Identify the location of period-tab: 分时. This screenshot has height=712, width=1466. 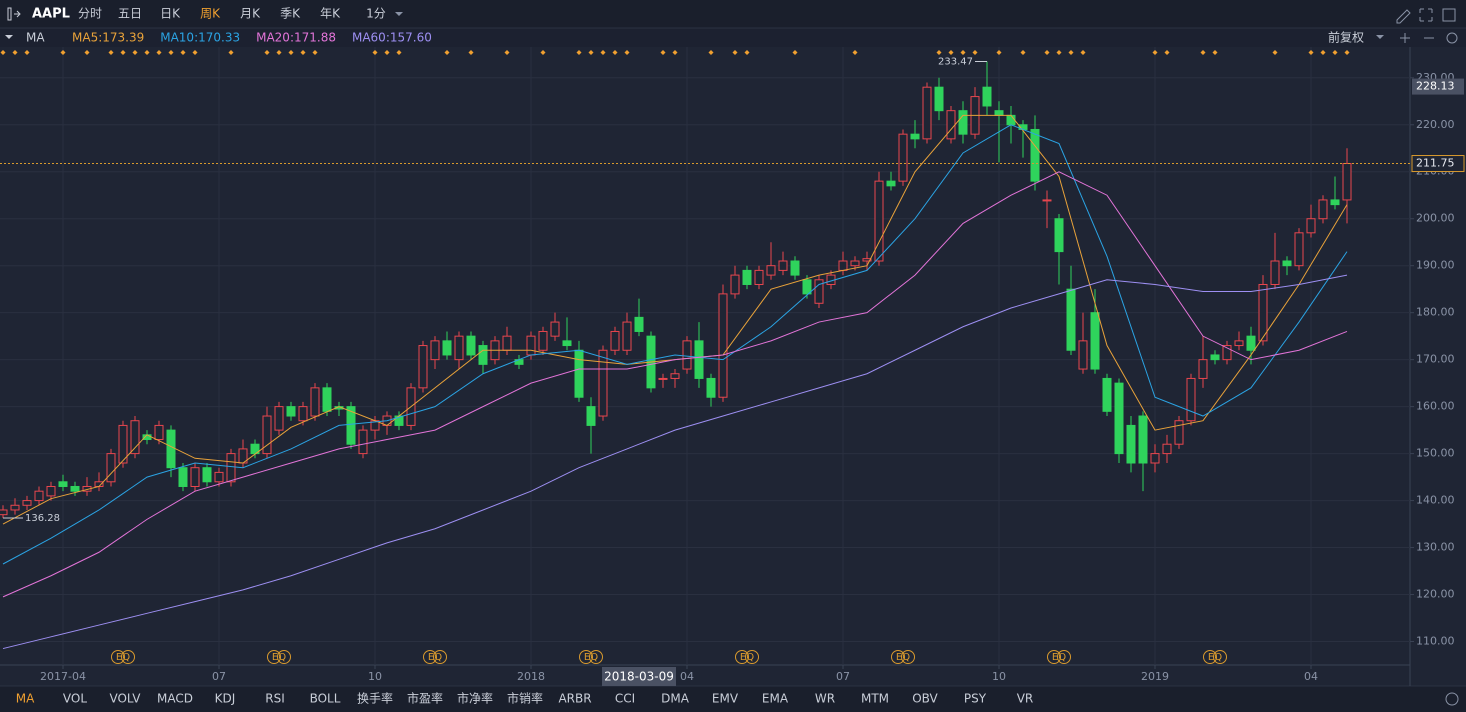
(90, 14).